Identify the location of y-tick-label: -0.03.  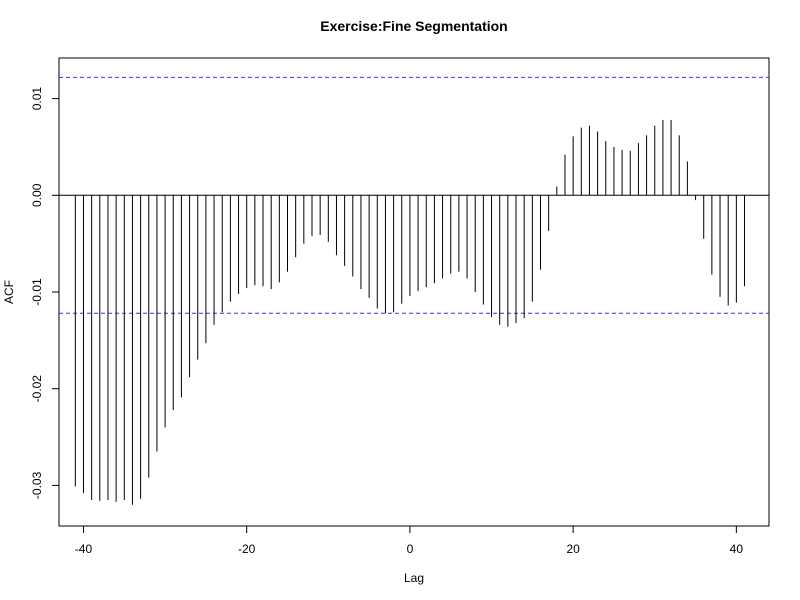
(37, 485).